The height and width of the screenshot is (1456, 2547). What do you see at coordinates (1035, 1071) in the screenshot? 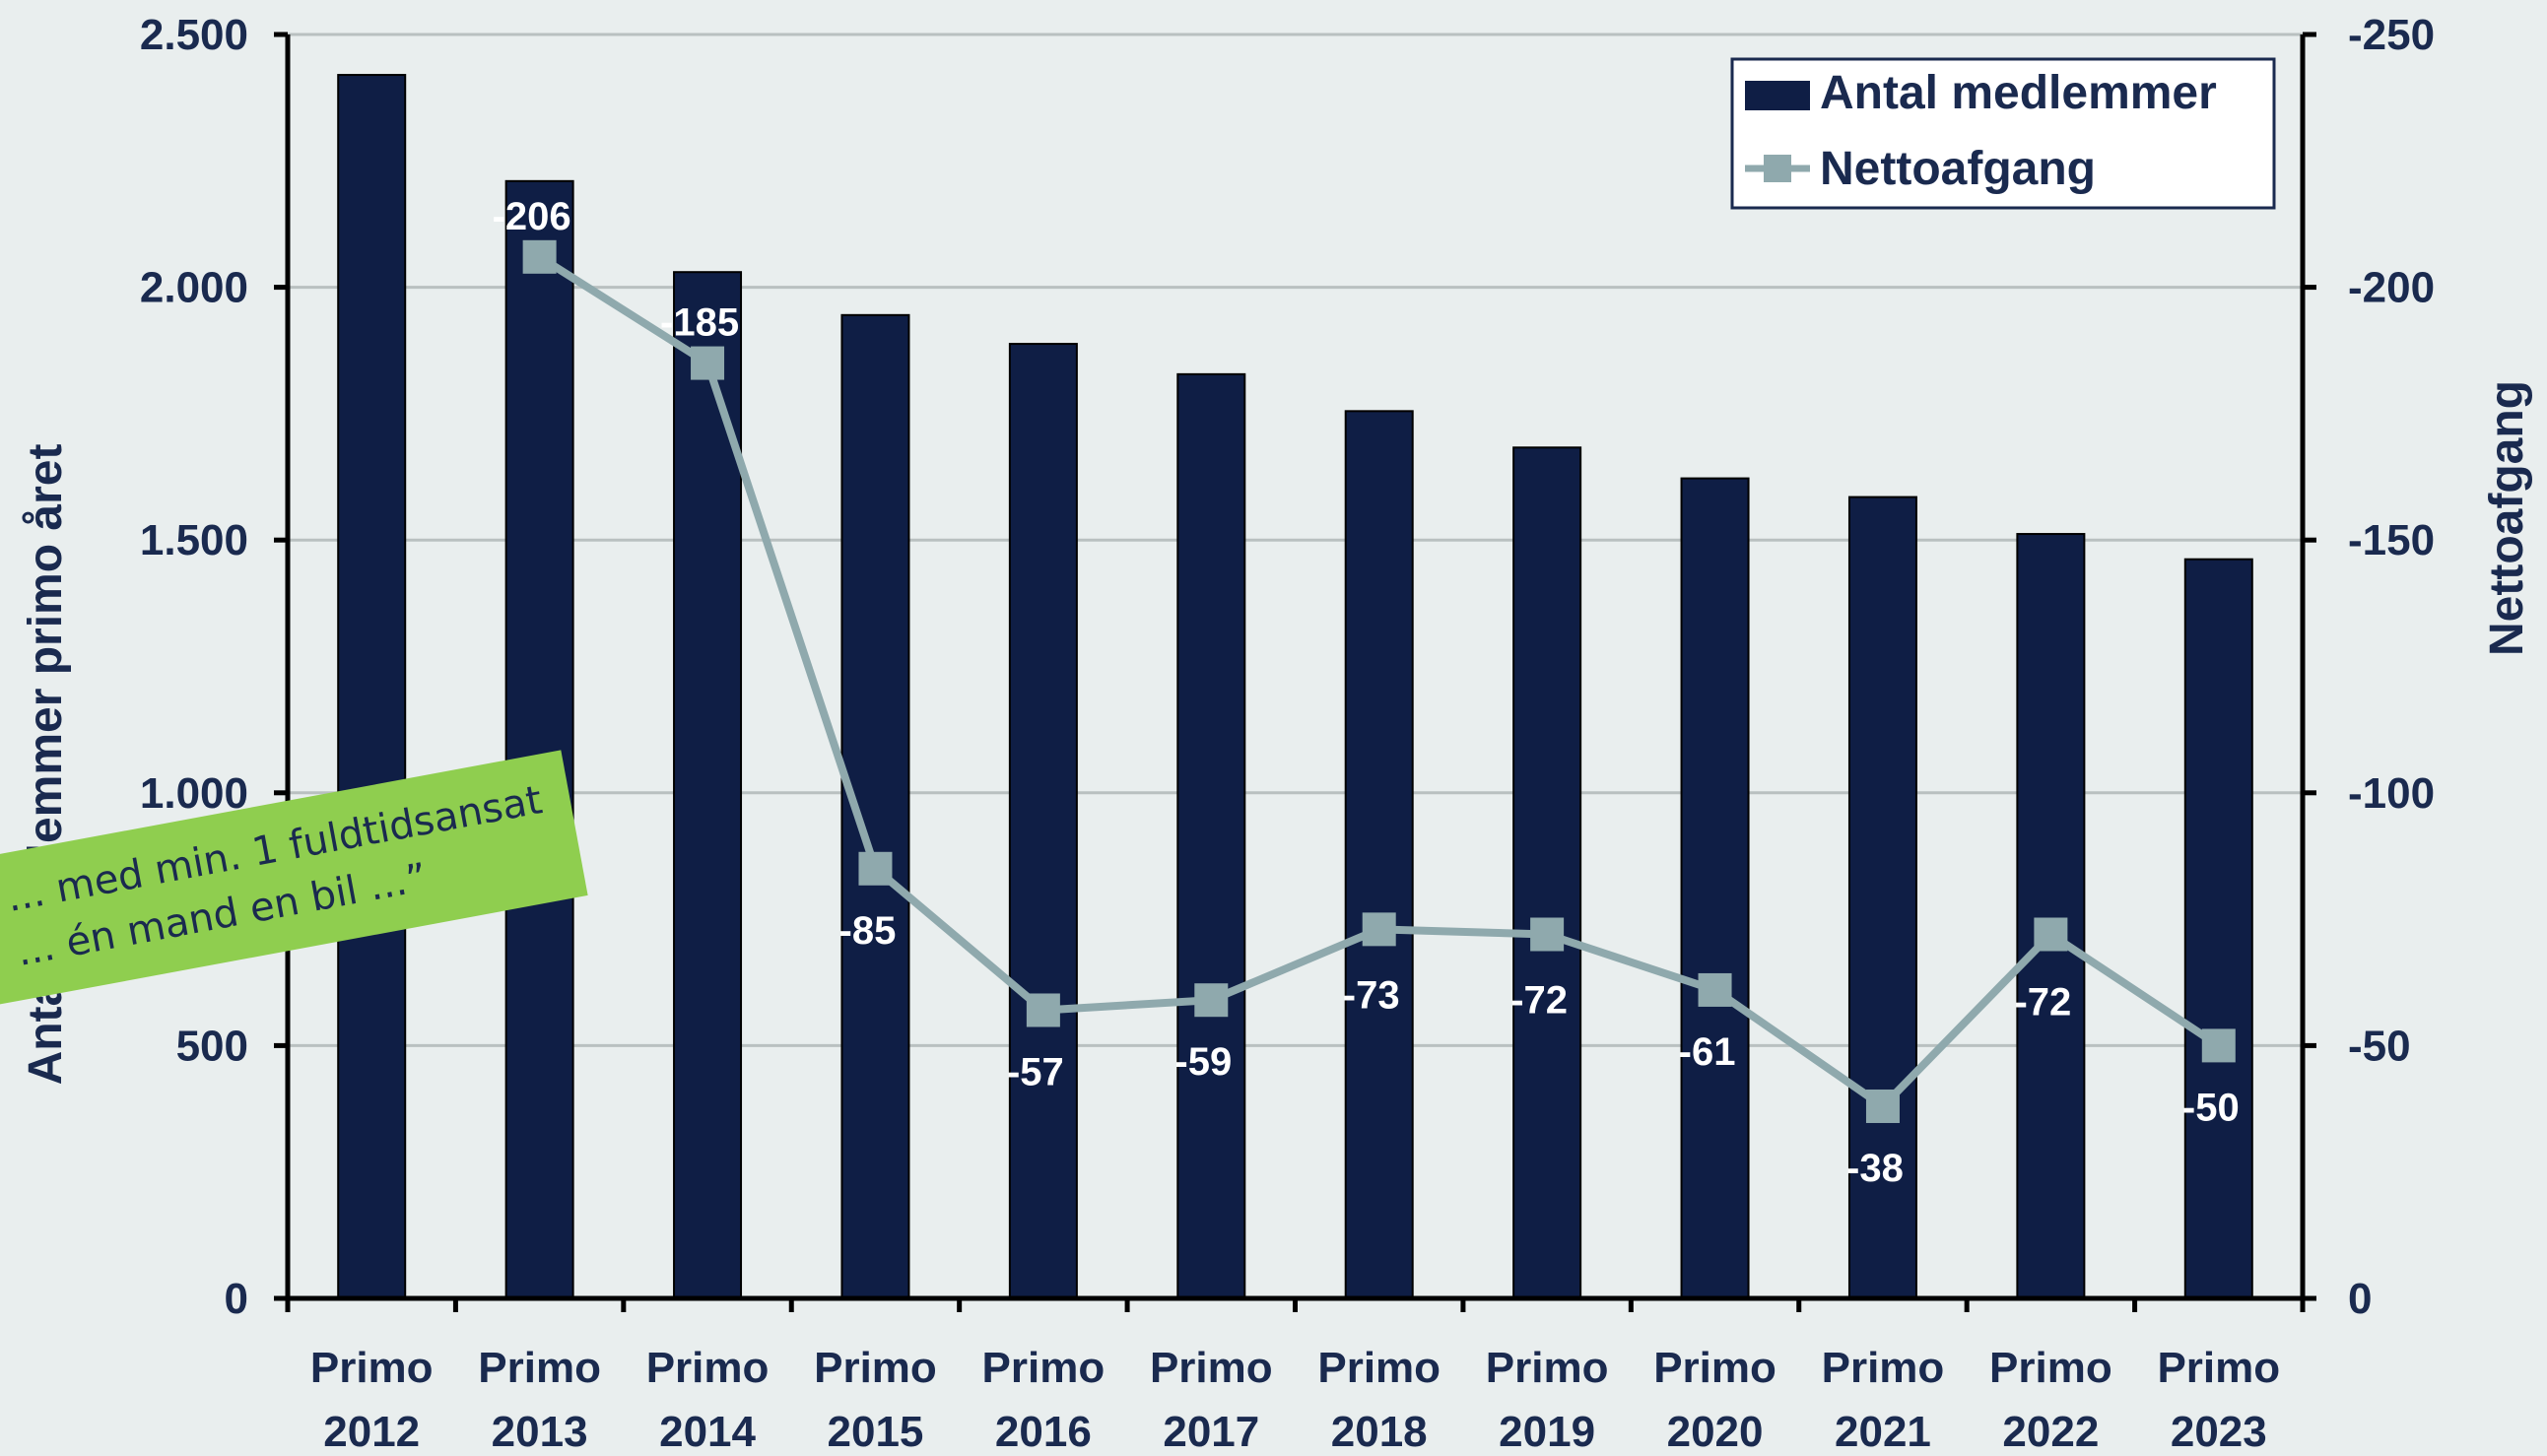
I see `data-label: -57` at bounding box center [1035, 1071].